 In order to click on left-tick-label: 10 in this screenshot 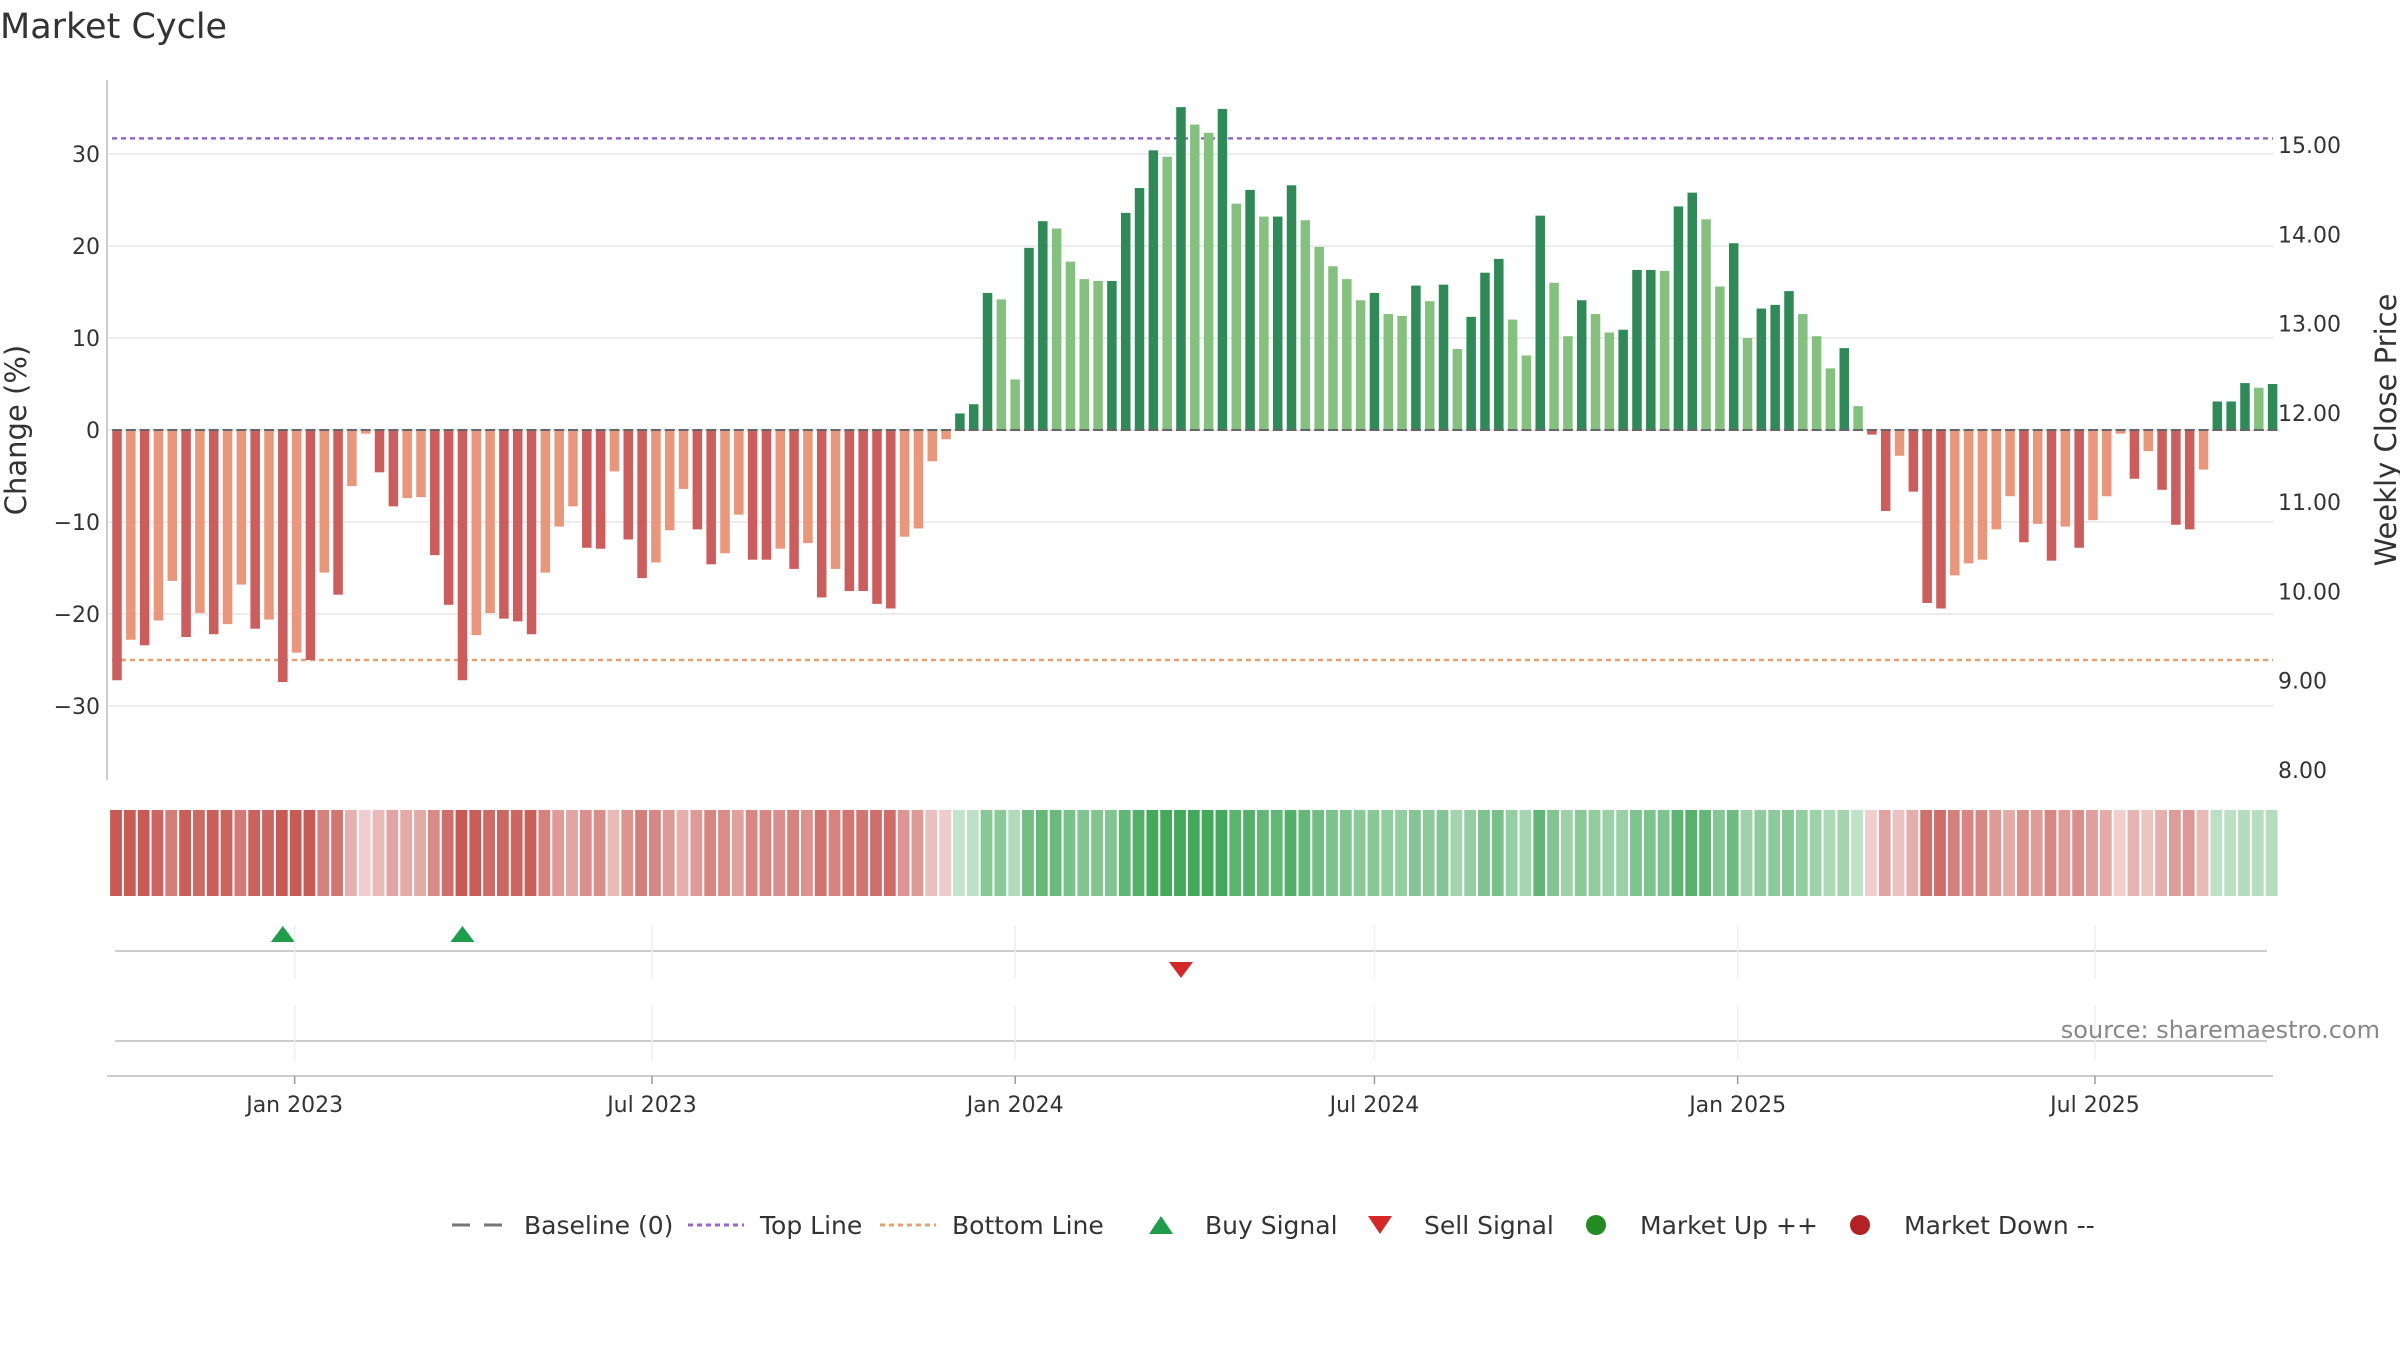, I will do `click(86, 339)`.